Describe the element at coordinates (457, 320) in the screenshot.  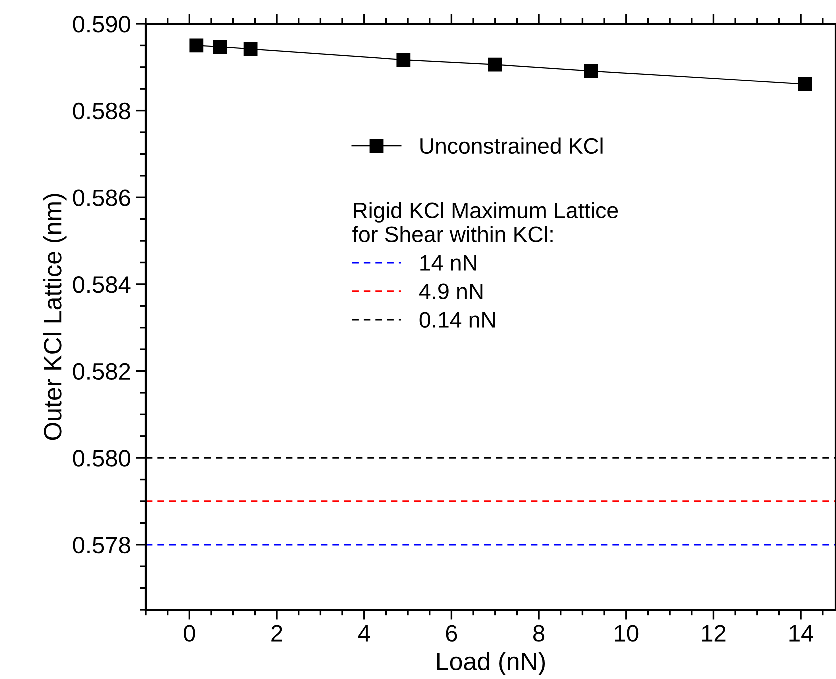
I see `legend-label: 0.14 nN` at that location.